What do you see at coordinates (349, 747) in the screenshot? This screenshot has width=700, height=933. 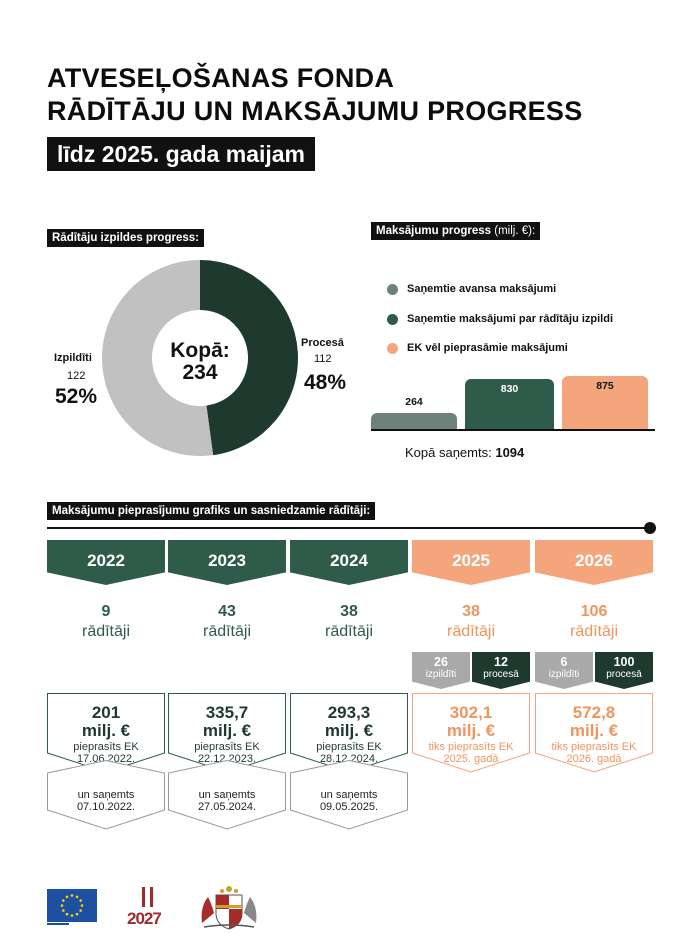 I see `request-line1-2024: pieprasīts EK` at bounding box center [349, 747].